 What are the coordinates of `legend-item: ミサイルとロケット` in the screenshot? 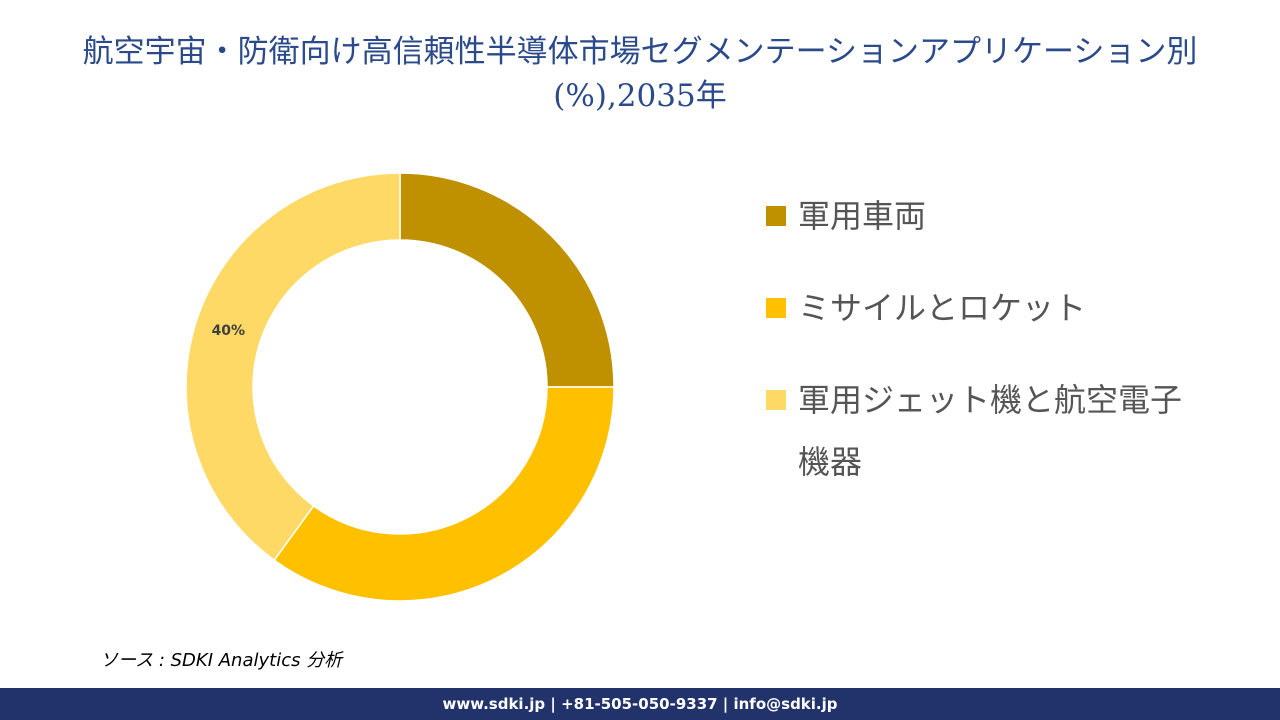 It's located at (976, 308).